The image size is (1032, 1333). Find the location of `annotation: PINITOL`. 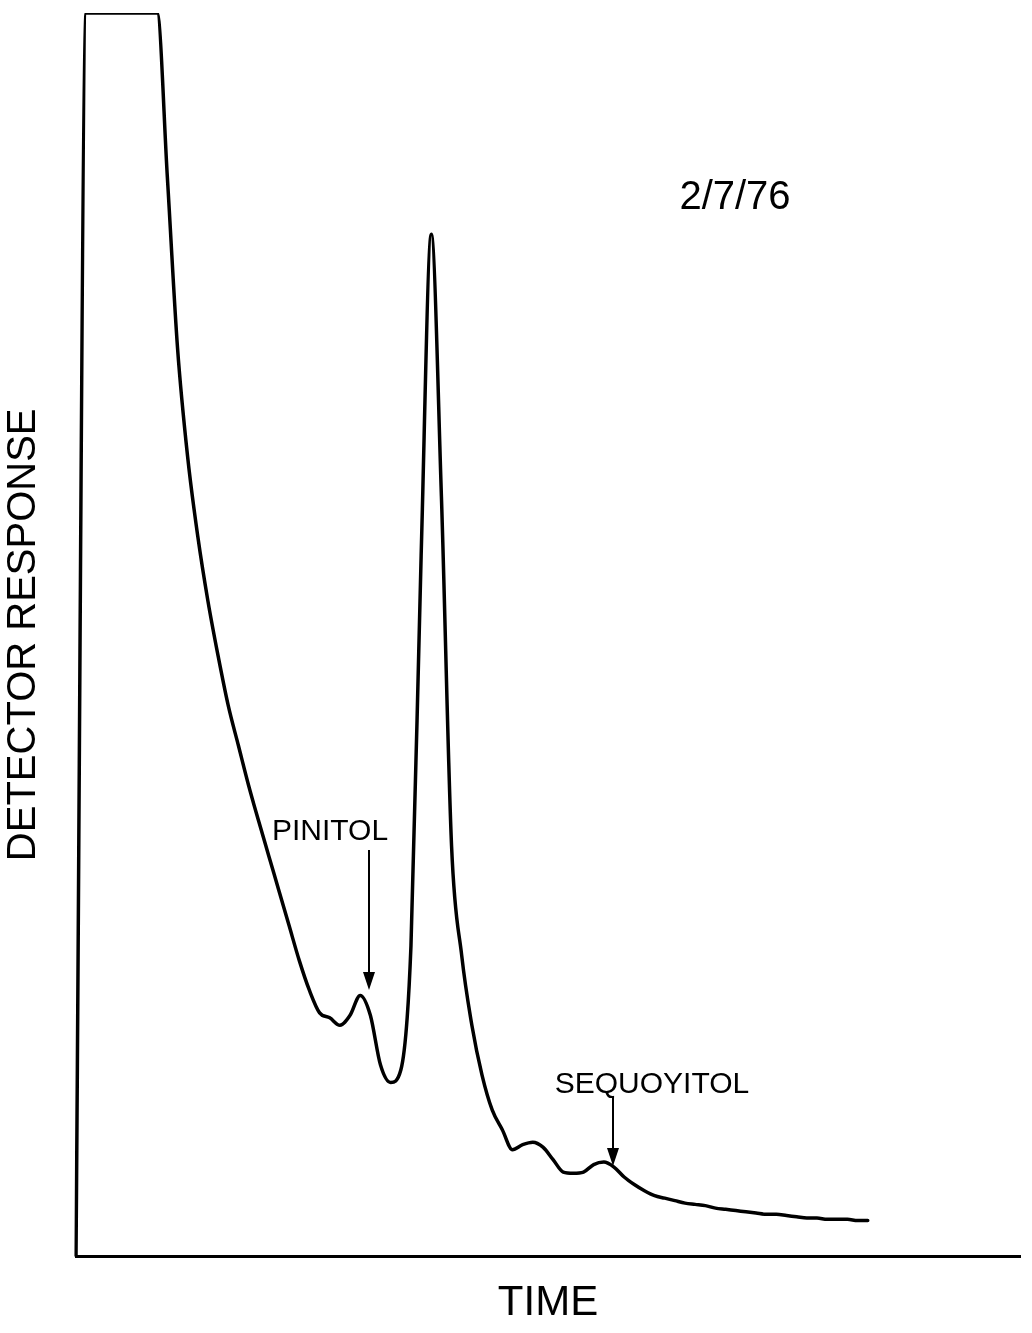

annotation: PINITOL is located at coordinates (330, 830).